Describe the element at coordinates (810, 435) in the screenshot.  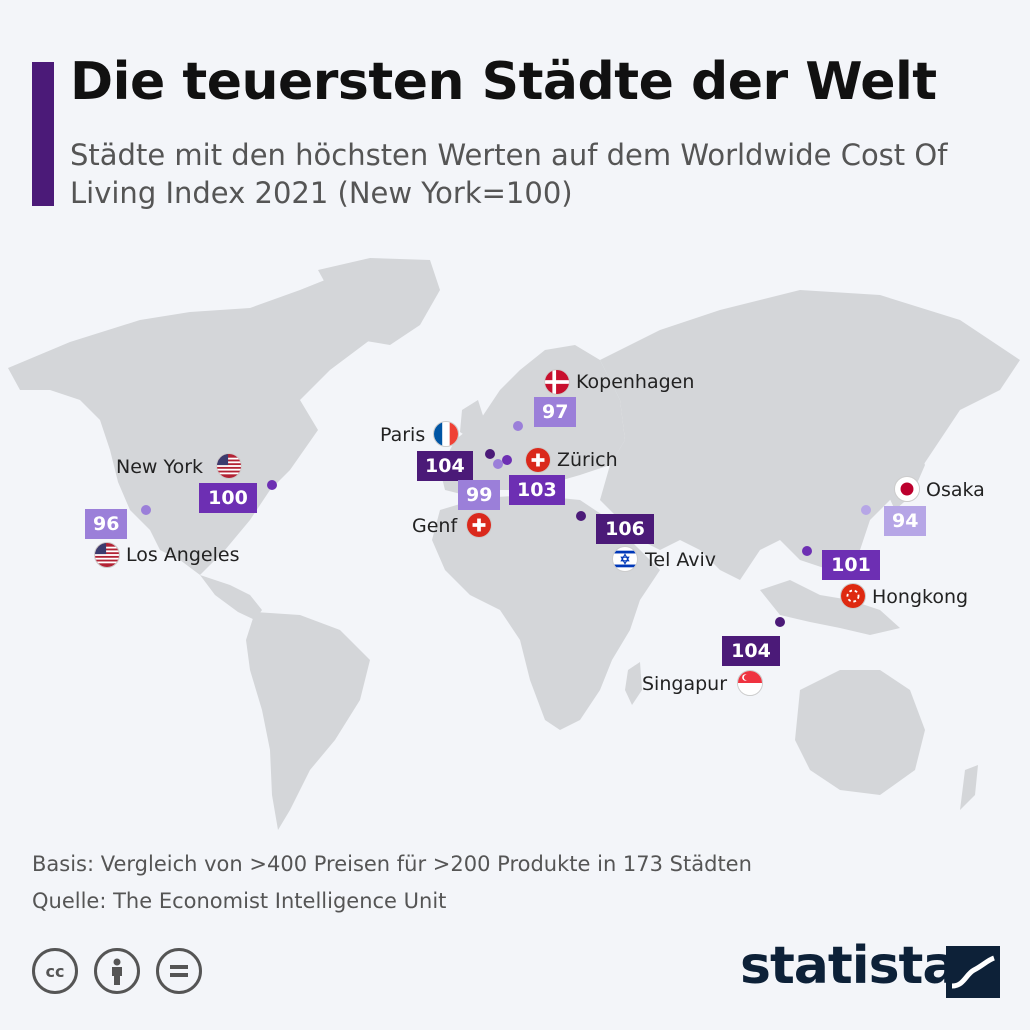
I see `asia-shape` at that location.